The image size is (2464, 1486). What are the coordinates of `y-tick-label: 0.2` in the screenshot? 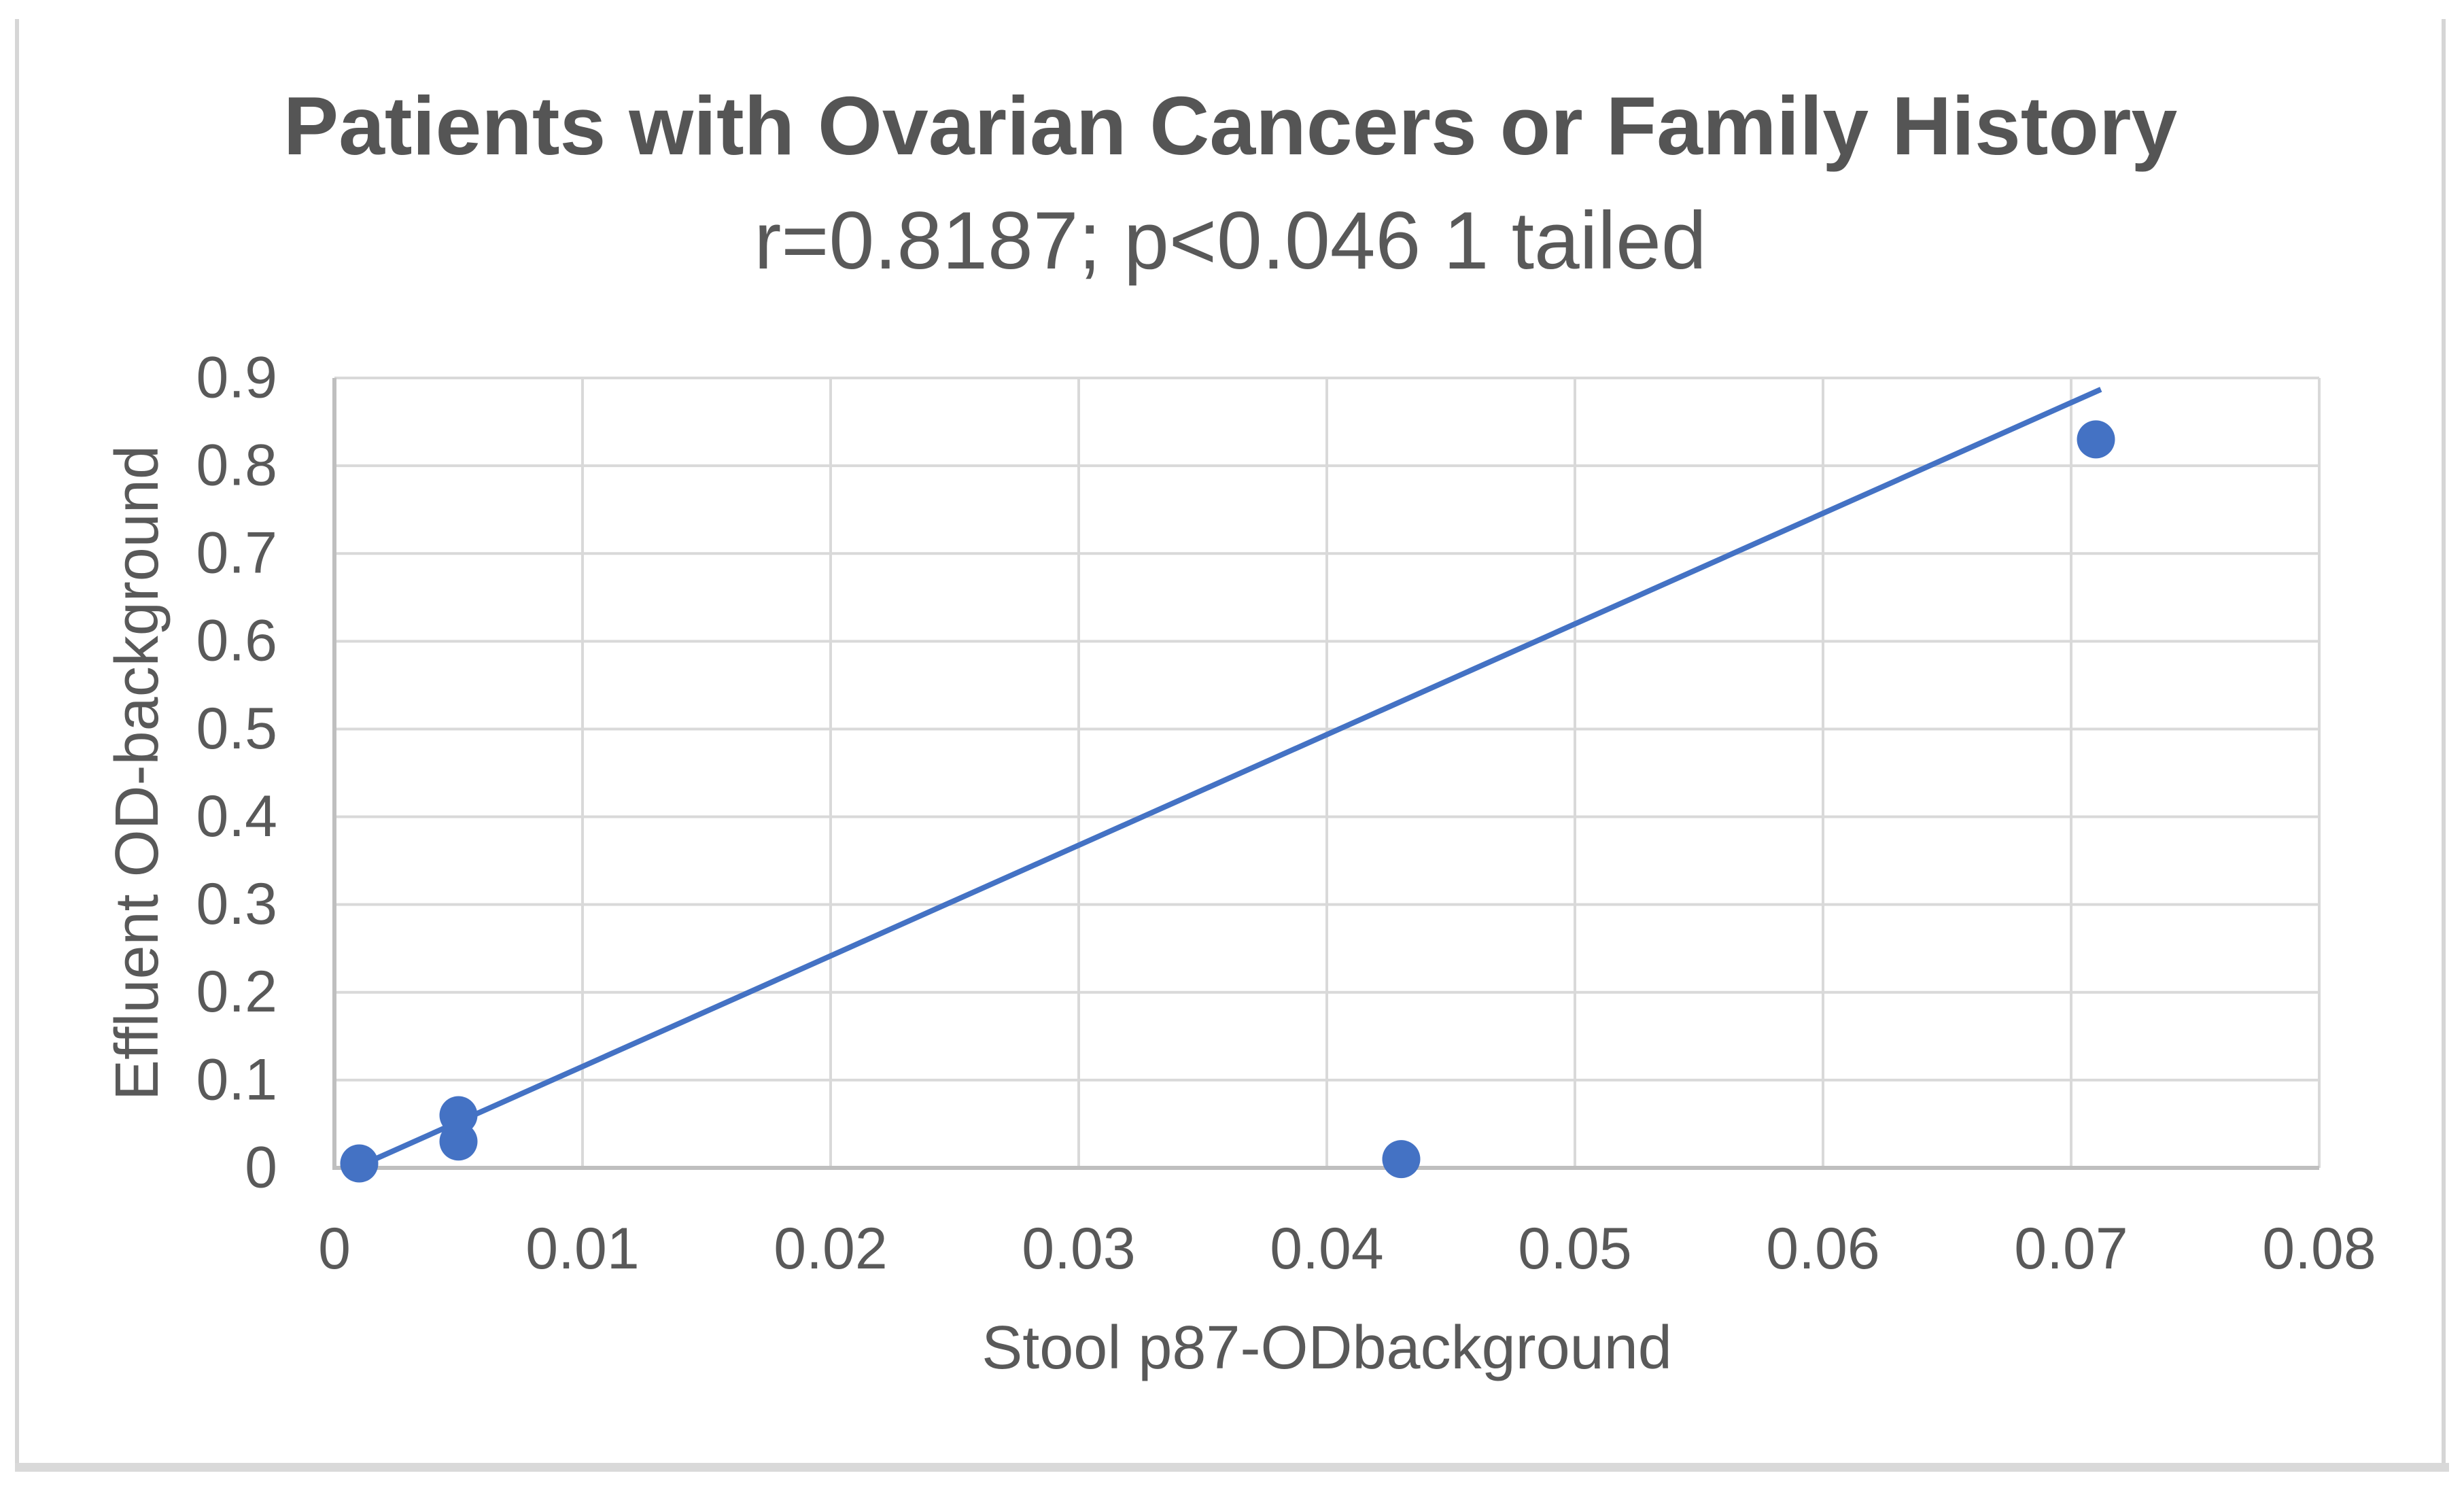 It's located at (236, 991).